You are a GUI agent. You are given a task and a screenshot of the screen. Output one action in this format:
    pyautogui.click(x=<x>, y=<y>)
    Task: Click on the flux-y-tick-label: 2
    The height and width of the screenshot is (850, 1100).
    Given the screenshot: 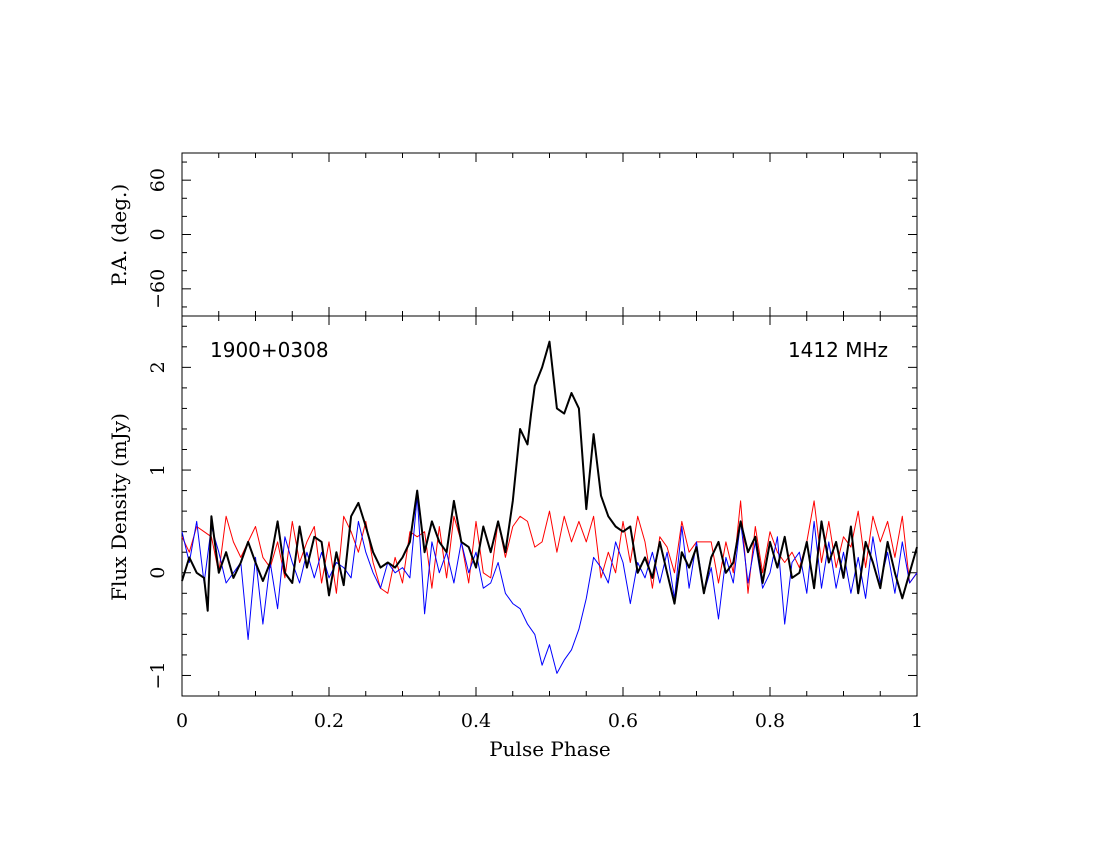 What is the action you would take?
    pyautogui.click(x=158, y=367)
    